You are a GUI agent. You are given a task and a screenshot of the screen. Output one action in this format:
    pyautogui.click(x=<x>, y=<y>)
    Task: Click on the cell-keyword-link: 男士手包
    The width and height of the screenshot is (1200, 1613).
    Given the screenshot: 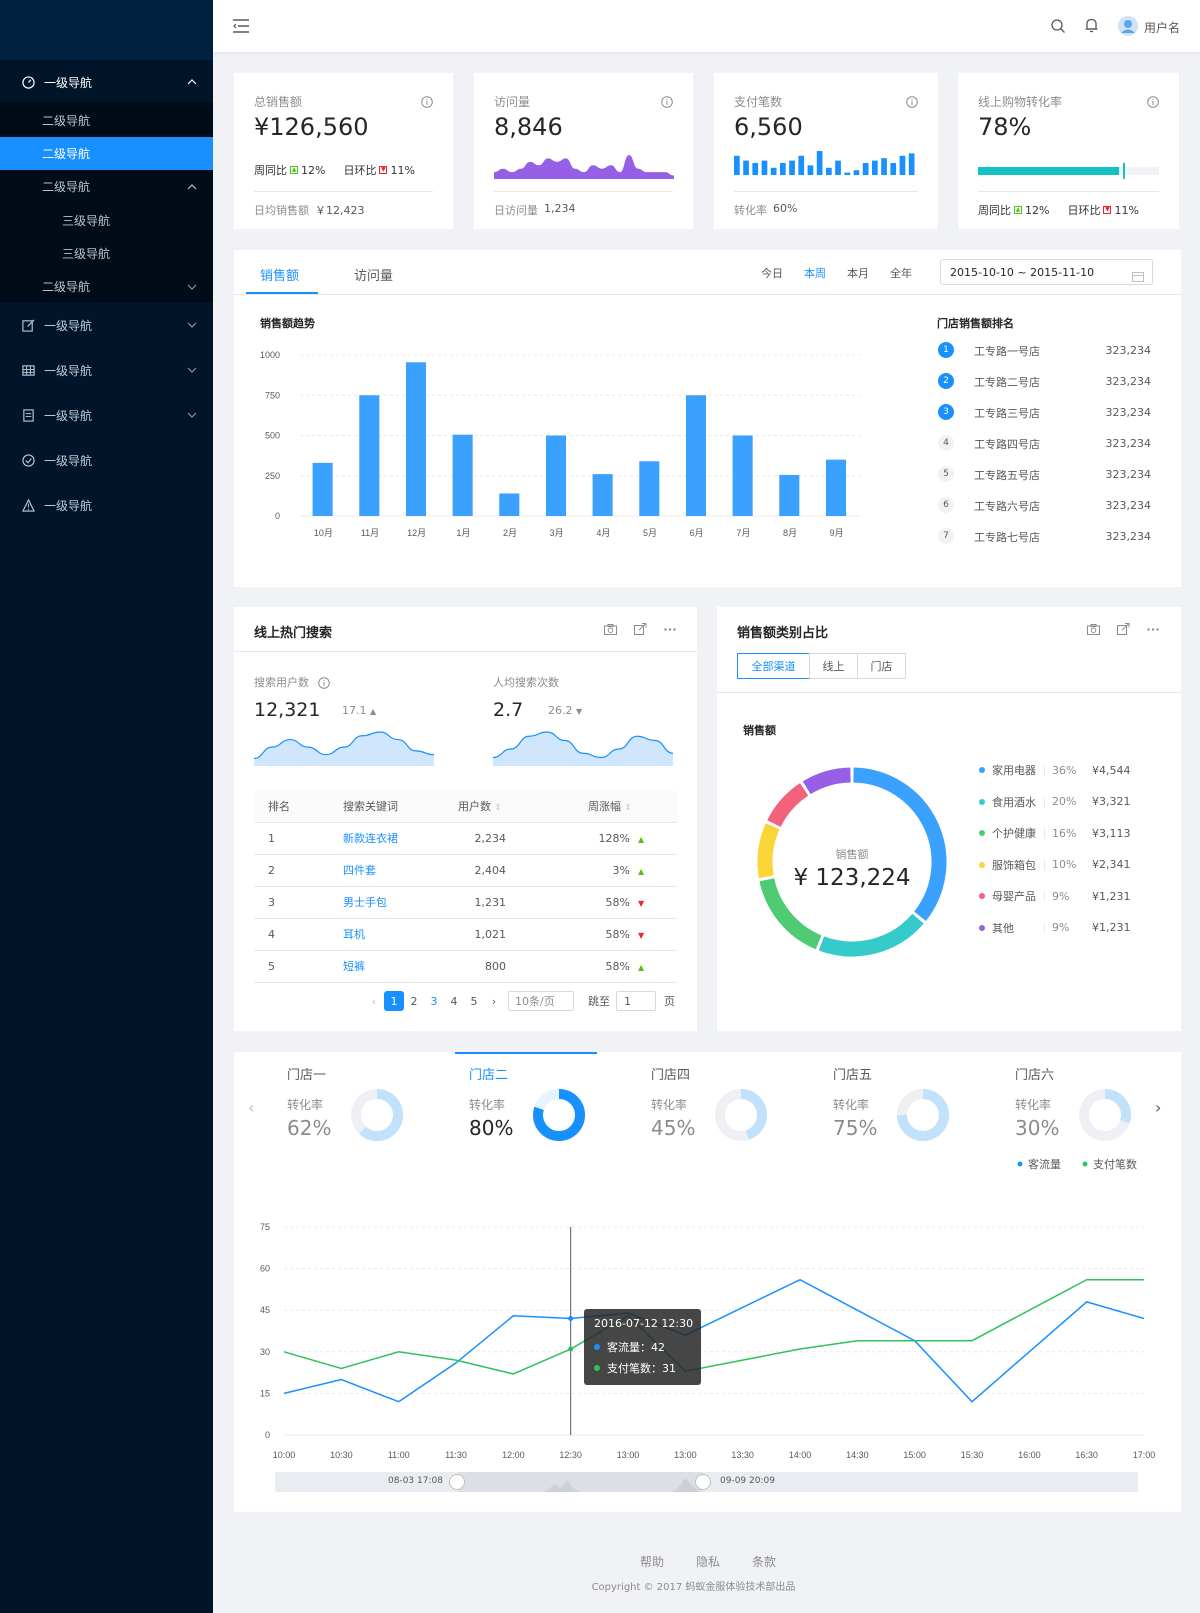 What is the action you would take?
    pyautogui.click(x=400, y=902)
    